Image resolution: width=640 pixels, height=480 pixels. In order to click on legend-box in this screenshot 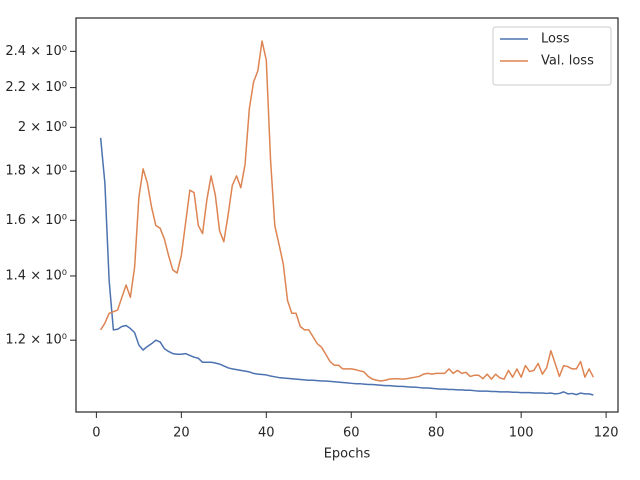, I will do `click(552, 56)`.